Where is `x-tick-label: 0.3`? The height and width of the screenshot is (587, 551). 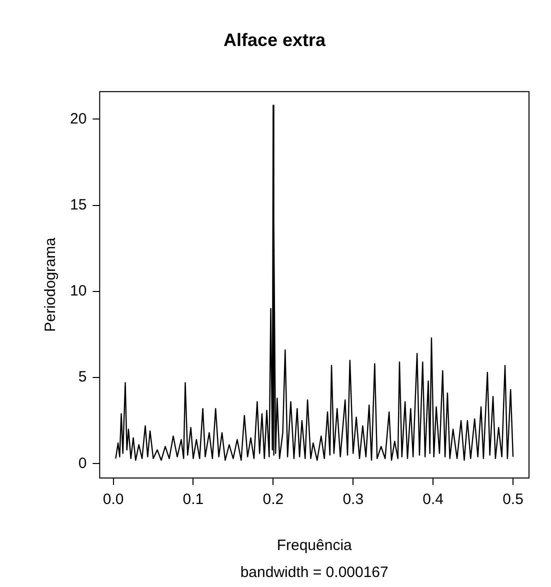 x-tick-label: 0.3 is located at coordinates (353, 499).